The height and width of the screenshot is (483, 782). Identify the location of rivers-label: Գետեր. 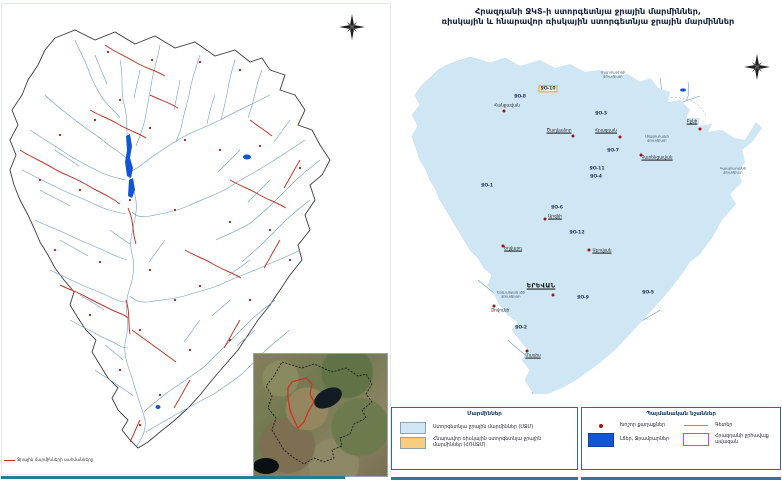
(724, 425).